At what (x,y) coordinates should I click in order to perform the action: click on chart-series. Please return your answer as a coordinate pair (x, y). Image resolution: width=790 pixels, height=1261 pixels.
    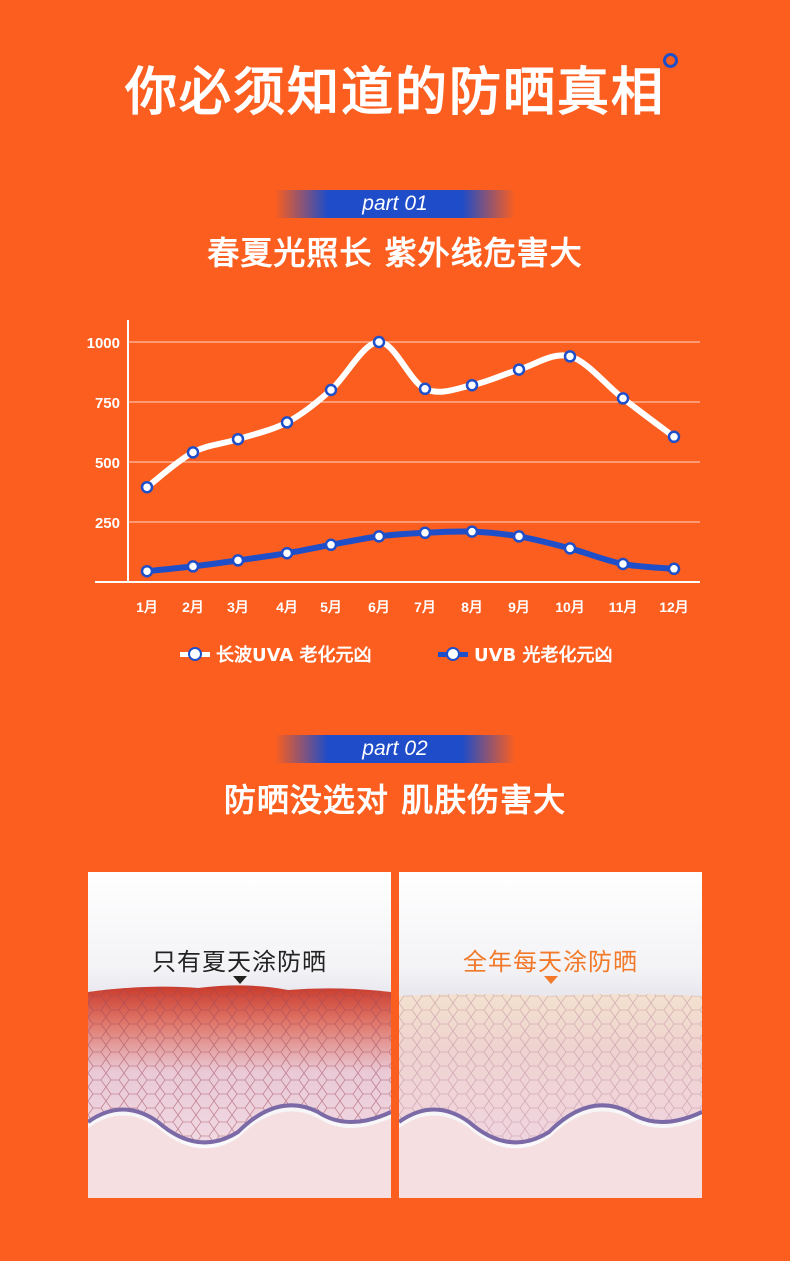
    Looking at the image, I should click on (410, 456).